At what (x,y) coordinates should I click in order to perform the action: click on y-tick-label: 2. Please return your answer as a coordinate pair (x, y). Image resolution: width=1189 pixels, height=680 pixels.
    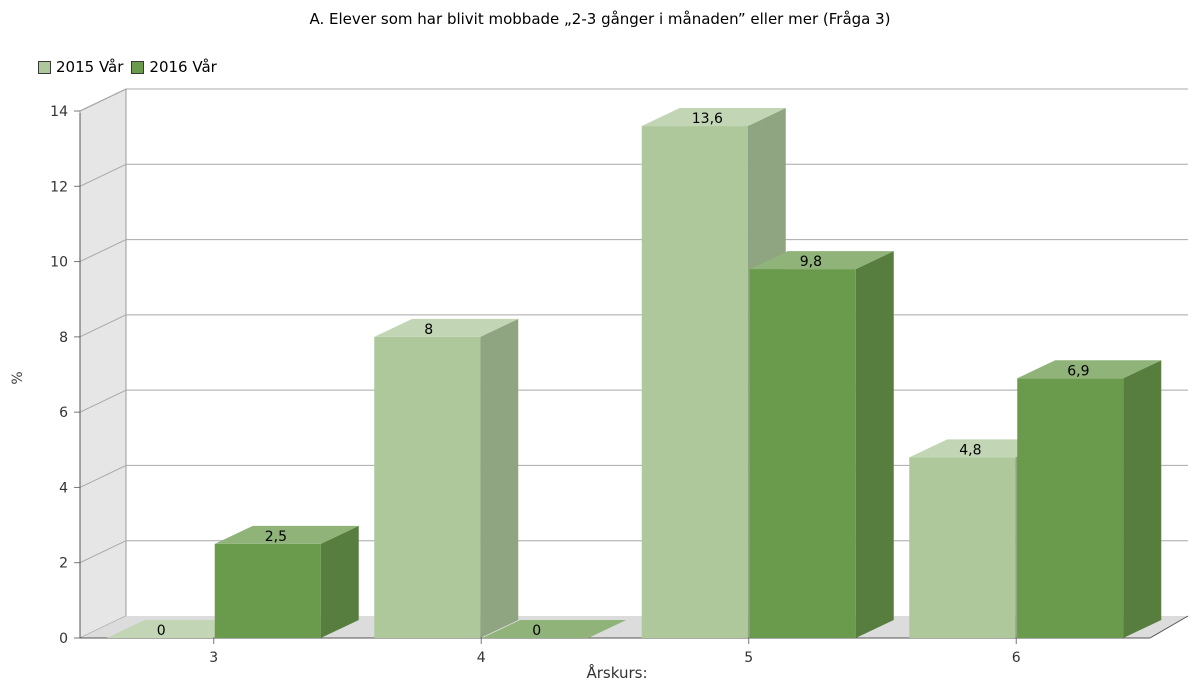
    Looking at the image, I should click on (63, 564).